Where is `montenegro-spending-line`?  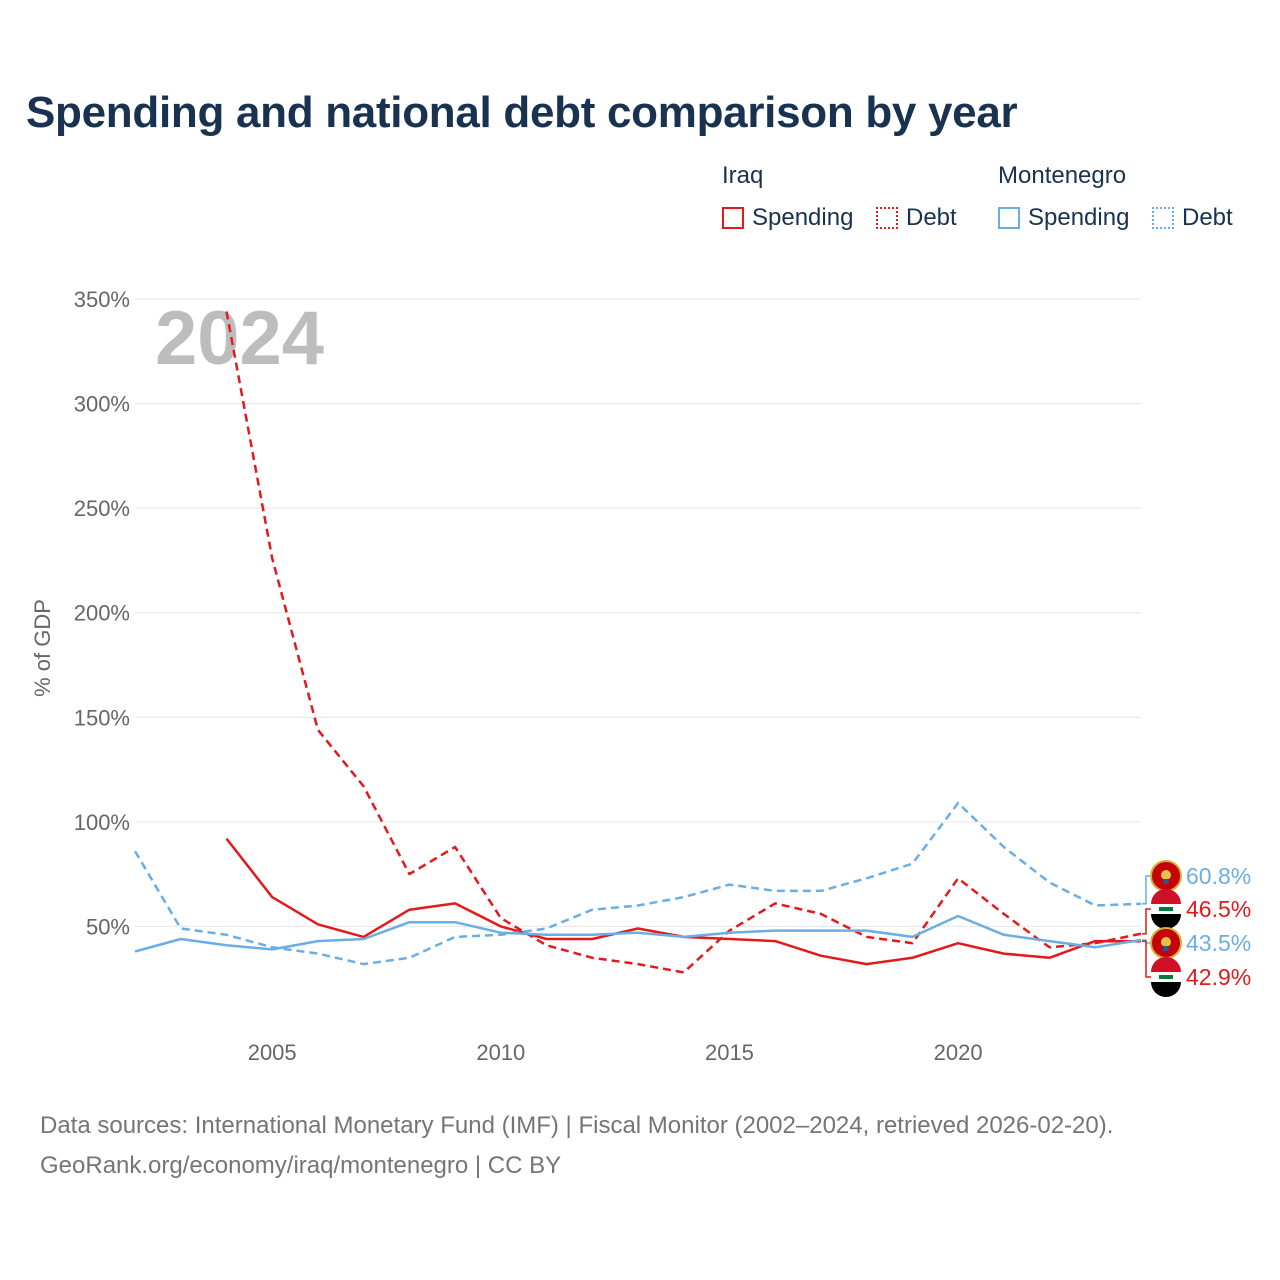 montenegro-spending-line is located at coordinates (638, 933).